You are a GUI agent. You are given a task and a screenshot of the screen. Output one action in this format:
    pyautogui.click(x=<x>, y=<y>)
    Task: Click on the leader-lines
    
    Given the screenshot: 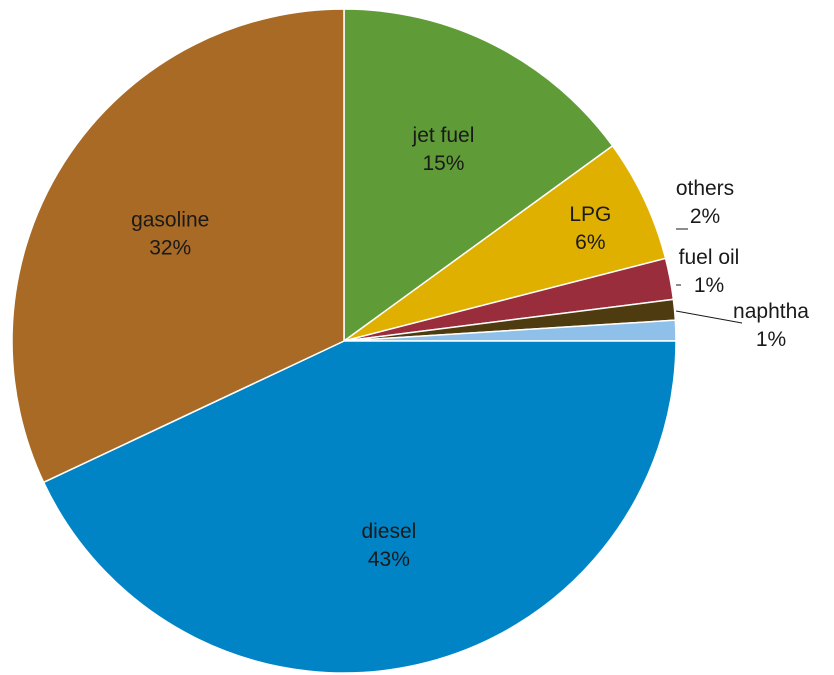 What is the action you would take?
    pyautogui.click(x=709, y=276)
    